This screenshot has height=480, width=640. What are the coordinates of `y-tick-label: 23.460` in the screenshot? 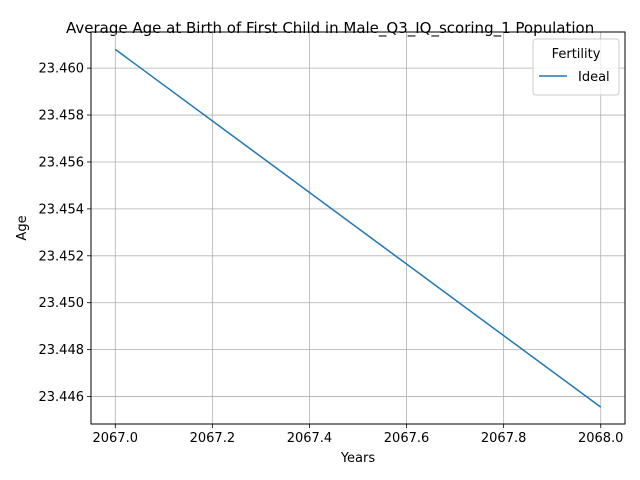 It's located at (62, 69).